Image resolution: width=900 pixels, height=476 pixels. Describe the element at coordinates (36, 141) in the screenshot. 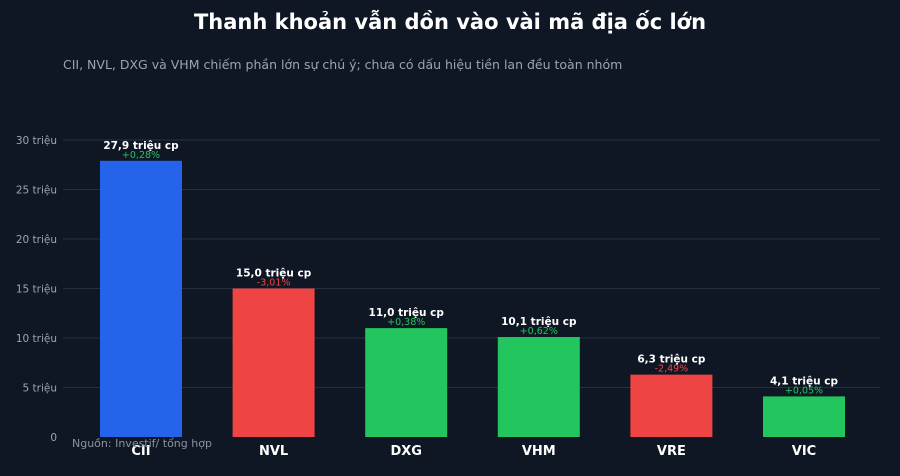

I see `y-tick-label: 30 triệu` at that location.